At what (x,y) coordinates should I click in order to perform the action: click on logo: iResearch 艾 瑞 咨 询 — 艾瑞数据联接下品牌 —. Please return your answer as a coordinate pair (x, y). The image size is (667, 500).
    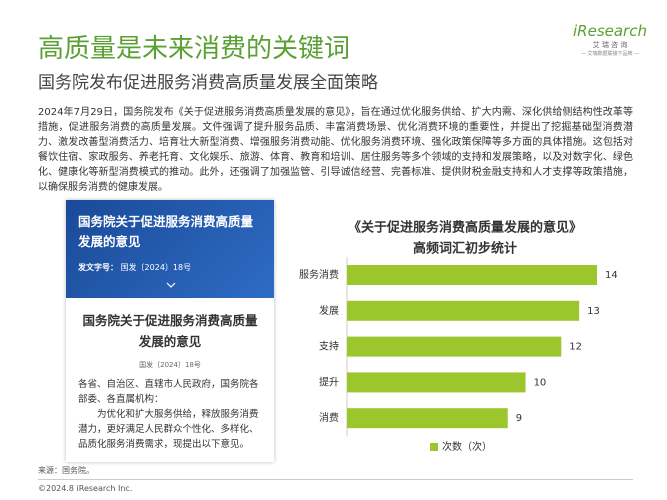
    Looking at the image, I should click on (610, 39).